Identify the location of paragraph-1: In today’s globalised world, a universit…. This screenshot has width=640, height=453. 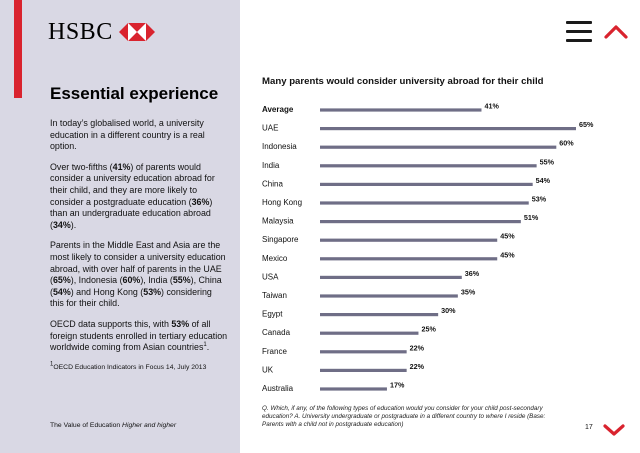
(127, 135).